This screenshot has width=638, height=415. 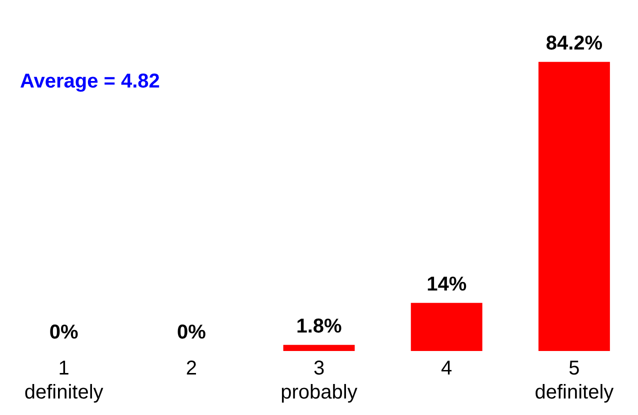 What do you see at coordinates (90, 81) in the screenshot?
I see `annotation: Average = 4.82` at bounding box center [90, 81].